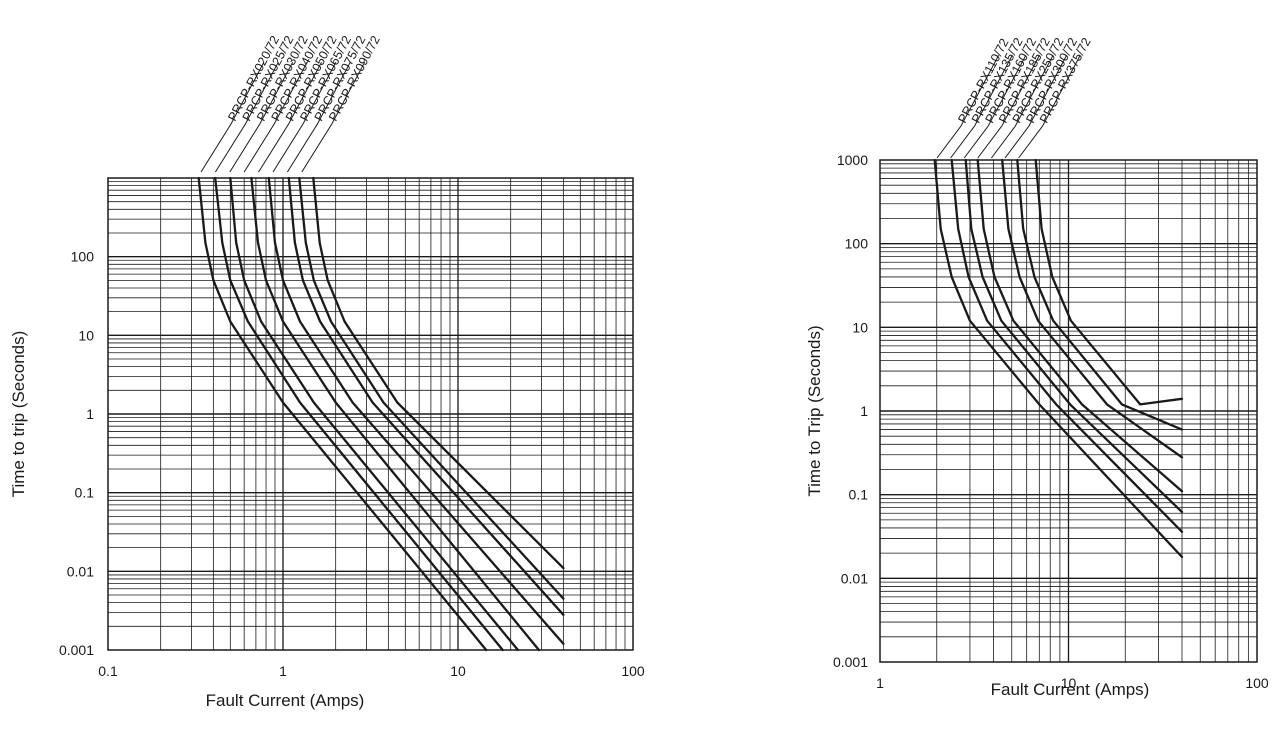 Image resolution: width=1282 pixels, height=743 pixels. What do you see at coordinates (852, 160) in the screenshot?
I see `y-tick-label: 1000` at bounding box center [852, 160].